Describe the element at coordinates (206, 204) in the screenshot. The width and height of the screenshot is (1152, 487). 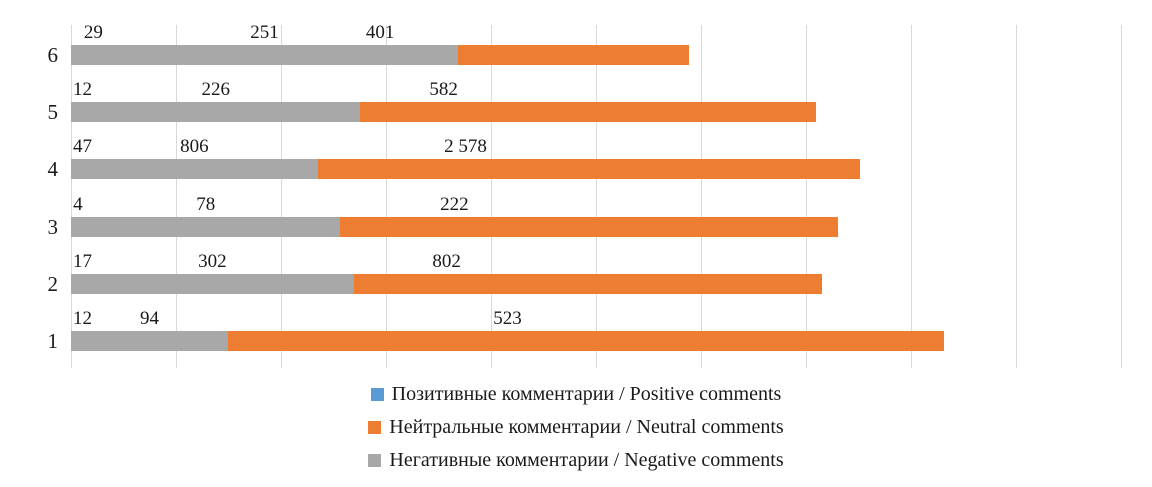
I see `data-label: 78` at that location.